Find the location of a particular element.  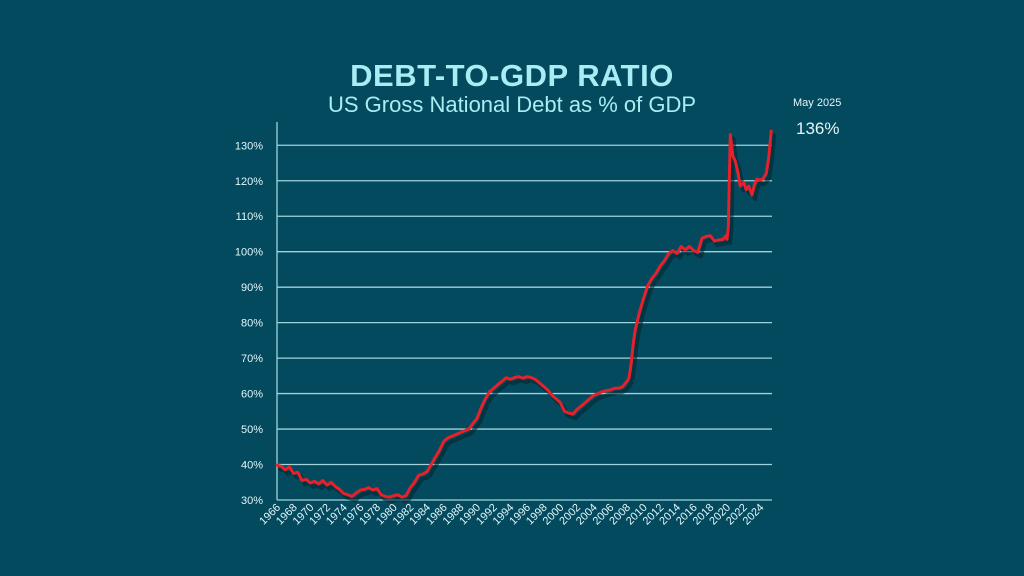

y-tick-label: 110% is located at coordinates (250, 217).